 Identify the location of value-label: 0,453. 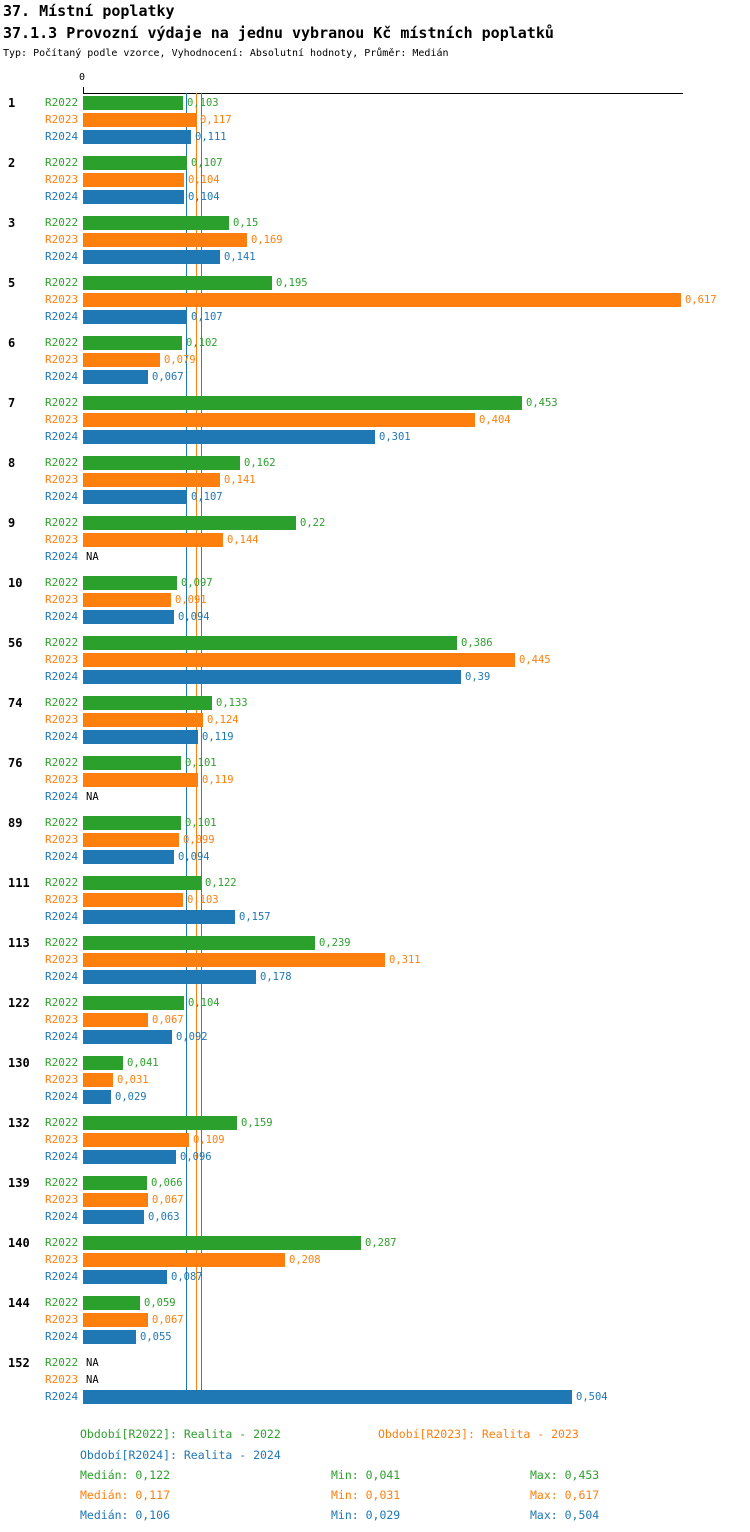
(542, 403).